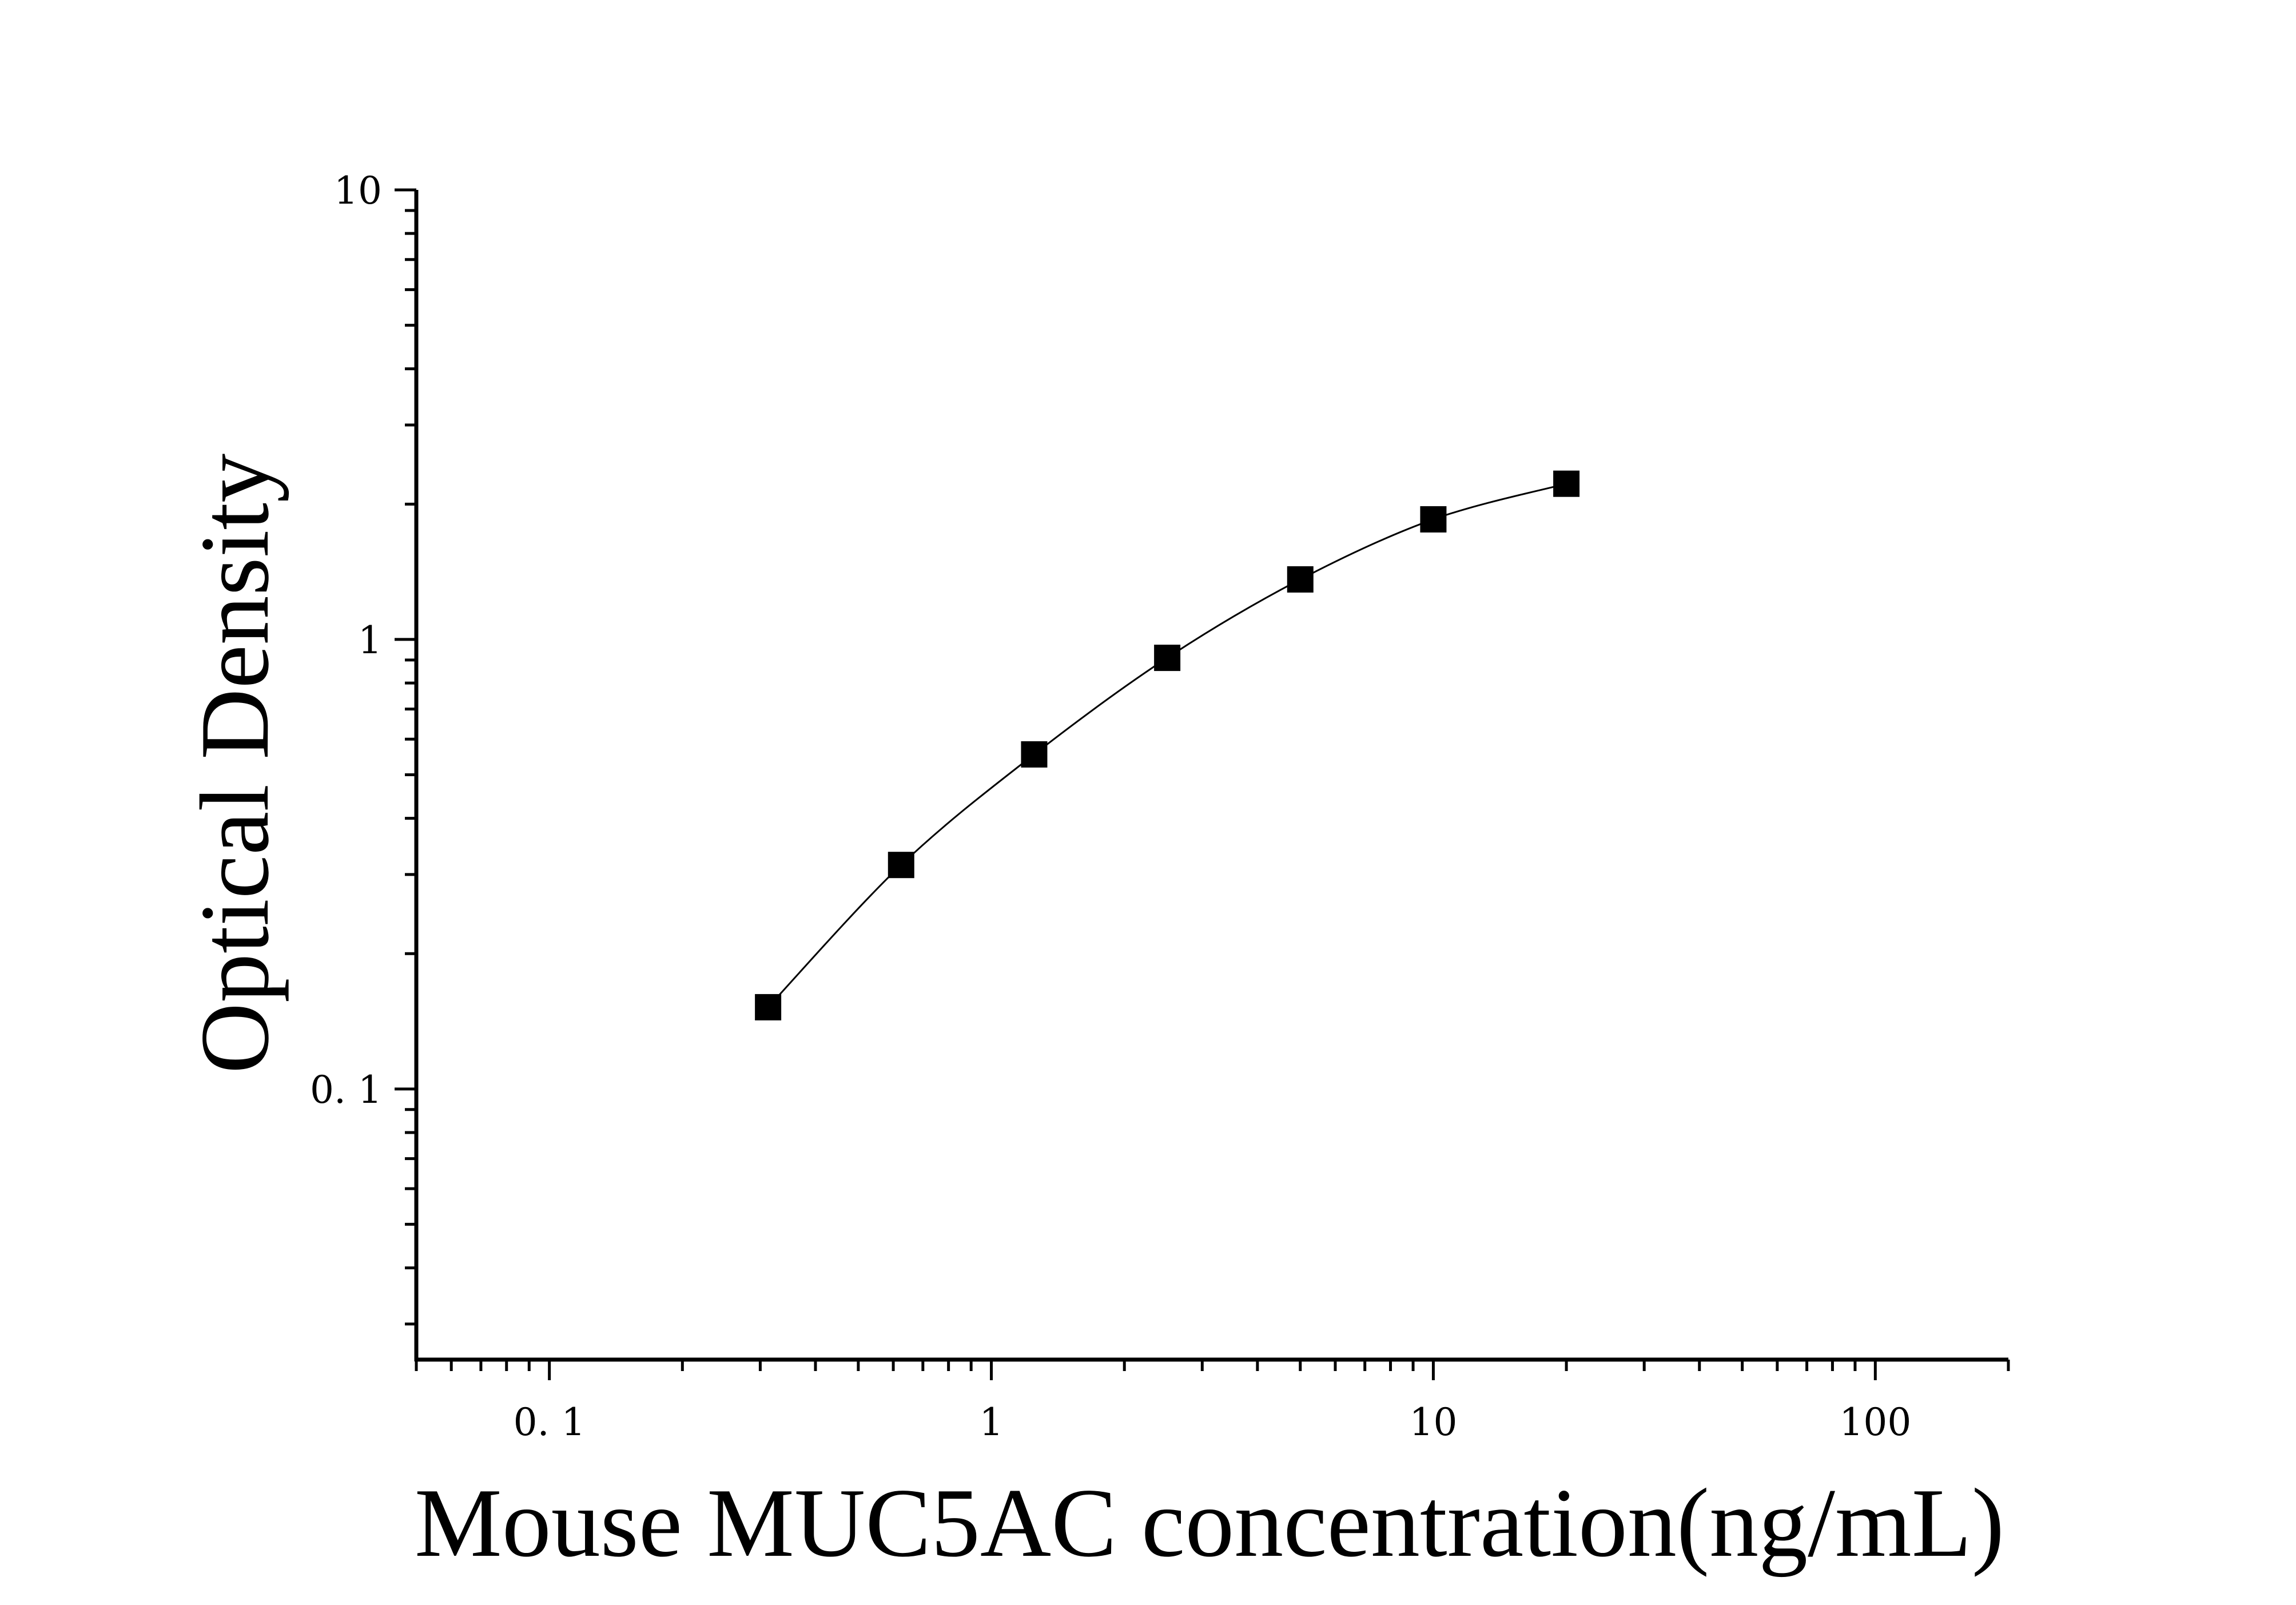 The width and height of the screenshot is (2296, 1605). I want to click on x-axis-title: Mouse MUC5AC concentration(ng/mL), so click(1209, 1523).